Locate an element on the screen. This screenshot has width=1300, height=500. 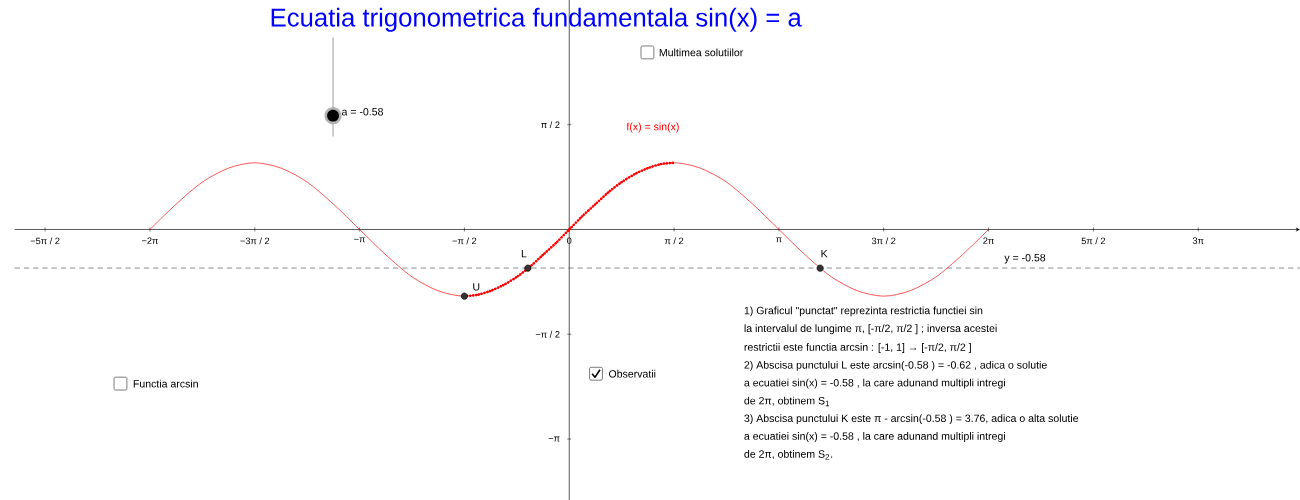
annotation: de 2π, obtinem S$_{2}$. is located at coordinates (788, 454).